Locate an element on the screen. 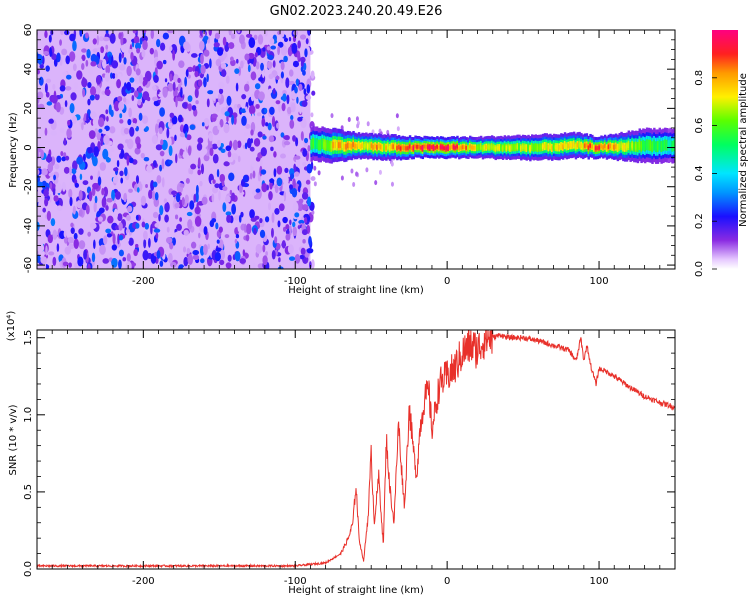 The height and width of the screenshot is (600, 750). x-tick-label: 100 is located at coordinates (599, 581).